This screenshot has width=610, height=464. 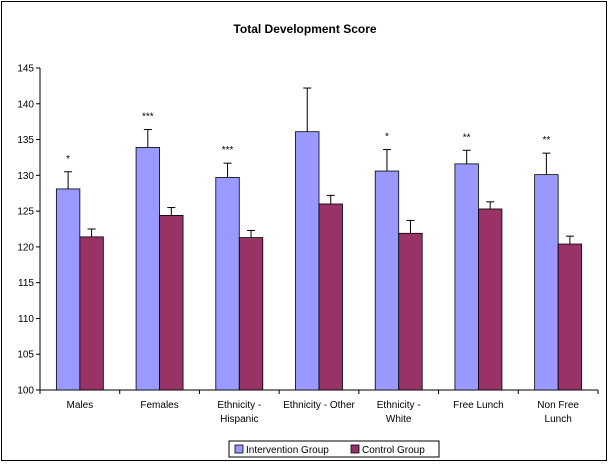 What do you see at coordinates (355, 449) in the screenshot?
I see `legend-swatch-control` at bounding box center [355, 449].